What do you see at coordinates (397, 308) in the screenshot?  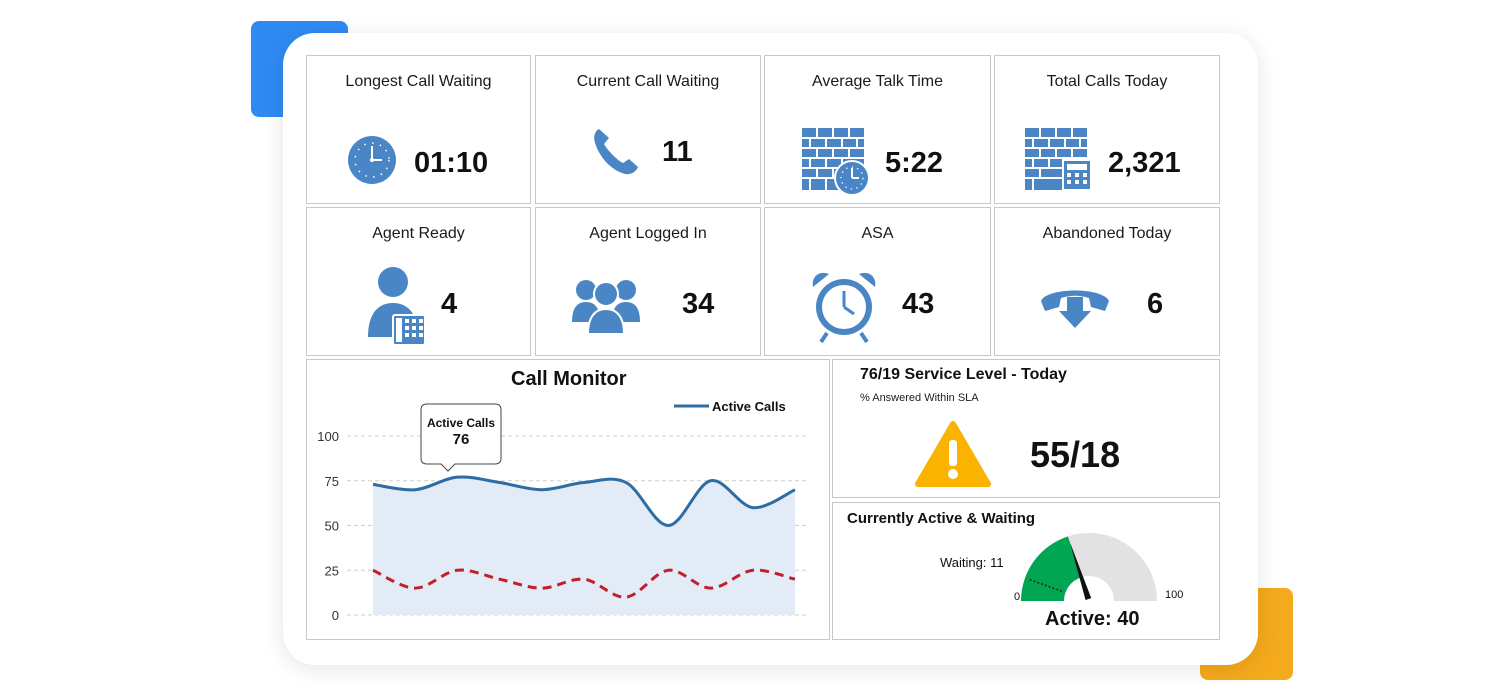 I see `agent-phone-icon` at bounding box center [397, 308].